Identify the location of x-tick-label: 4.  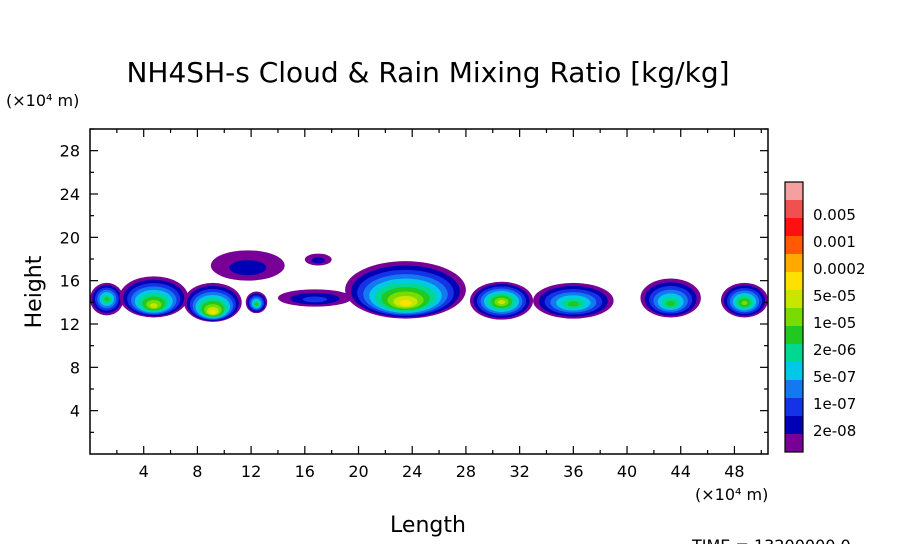
(144, 471).